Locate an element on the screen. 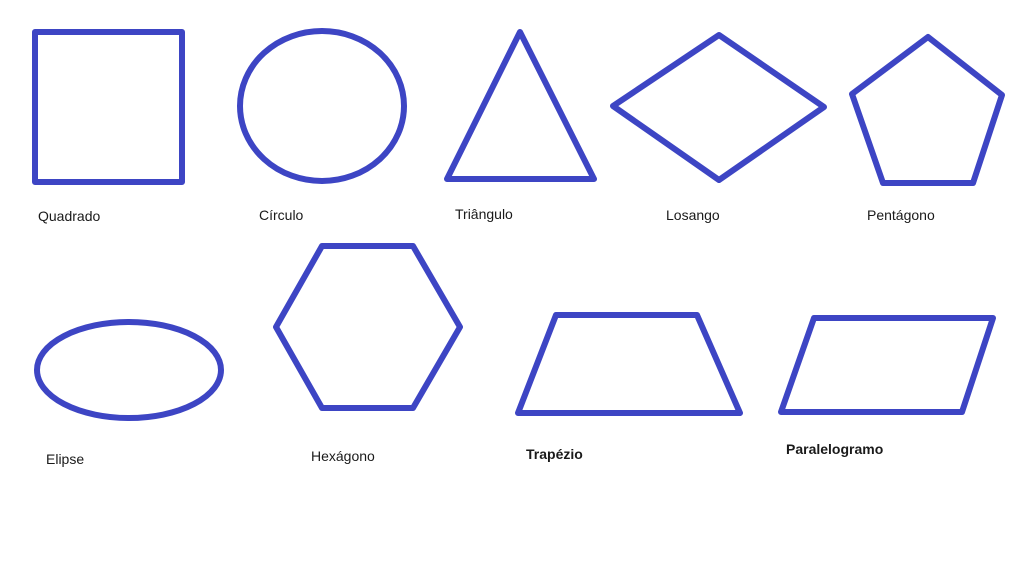 The image size is (1024, 576). circle-shape is located at coordinates (322, 106).